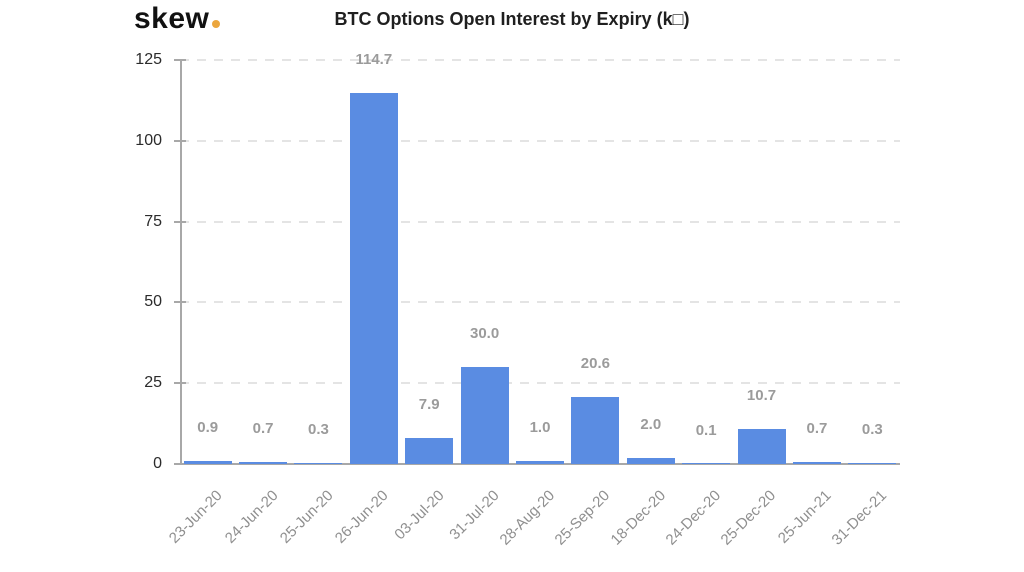  Describe the element at coordinates (362, 517) in the screenshot. I see `x-axis-tick-label: 26-Jun-20` at that location.